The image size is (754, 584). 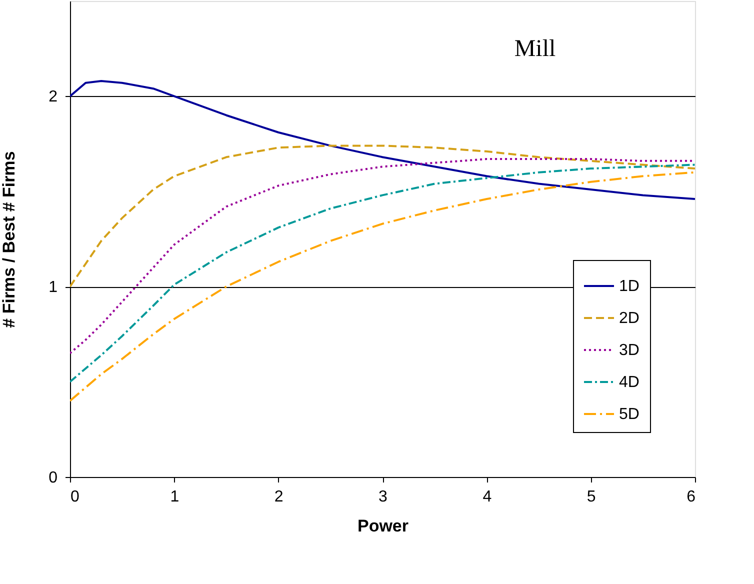 I want to click on y-axis-title: # Firms / Best # Firms, so click(x=9, y=239).